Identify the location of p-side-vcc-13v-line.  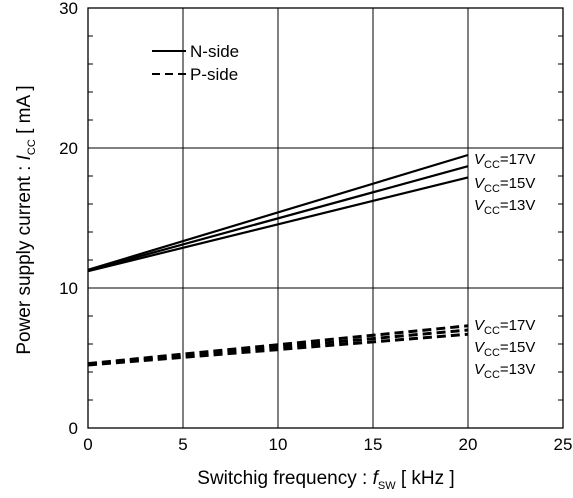
(278, 349).